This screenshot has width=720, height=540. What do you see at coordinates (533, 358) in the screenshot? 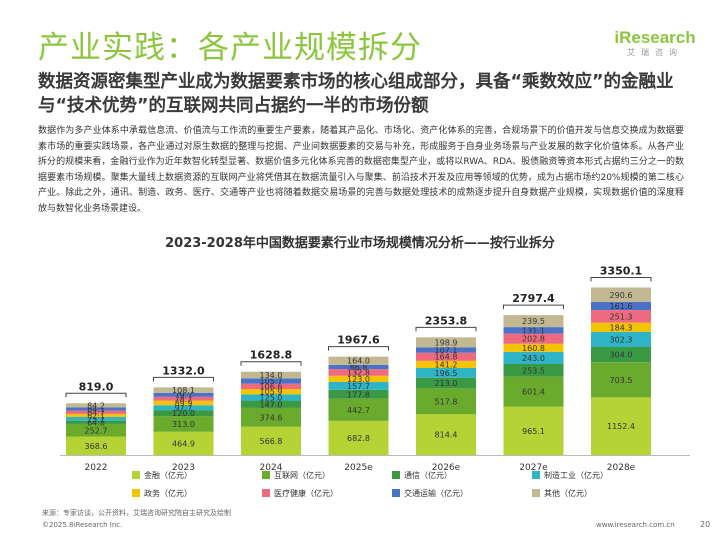
I see `bar-value-label: 243.0` at bounding box center [533, 358].